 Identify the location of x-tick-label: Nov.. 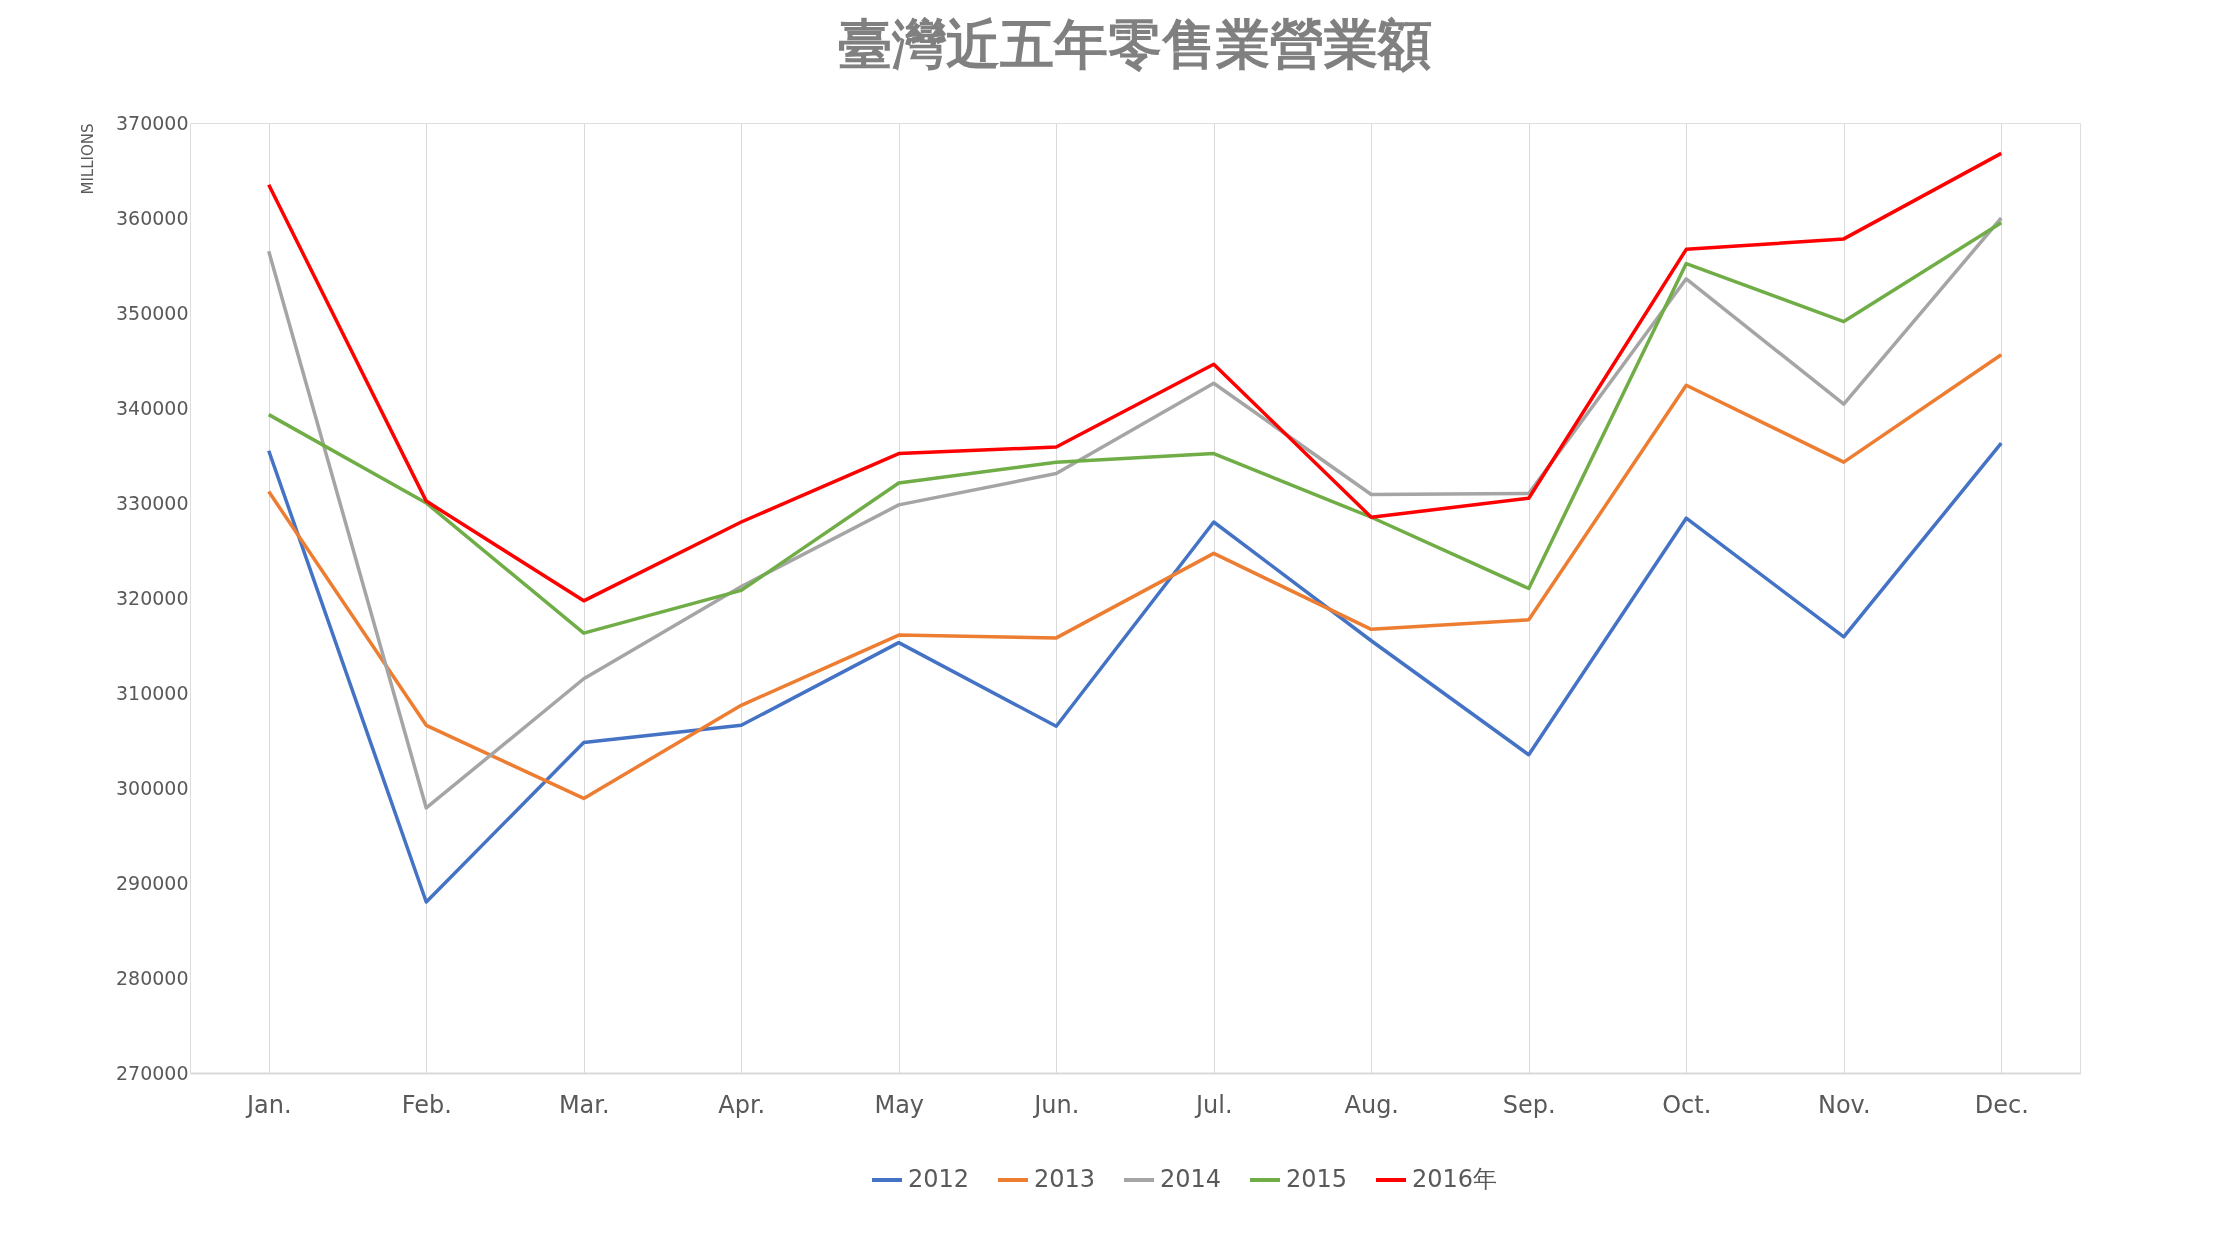
(1844, 1104).